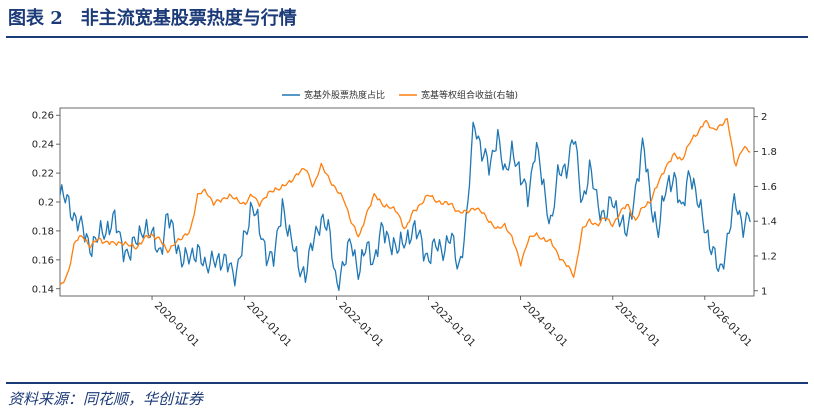 Image resolution: width=814 pixels, height=415 pixels. What do you see at coordinates (769, 222) in the screenshot?
I see `right-tick-label: 1.4` at bounding box center [769, 222].